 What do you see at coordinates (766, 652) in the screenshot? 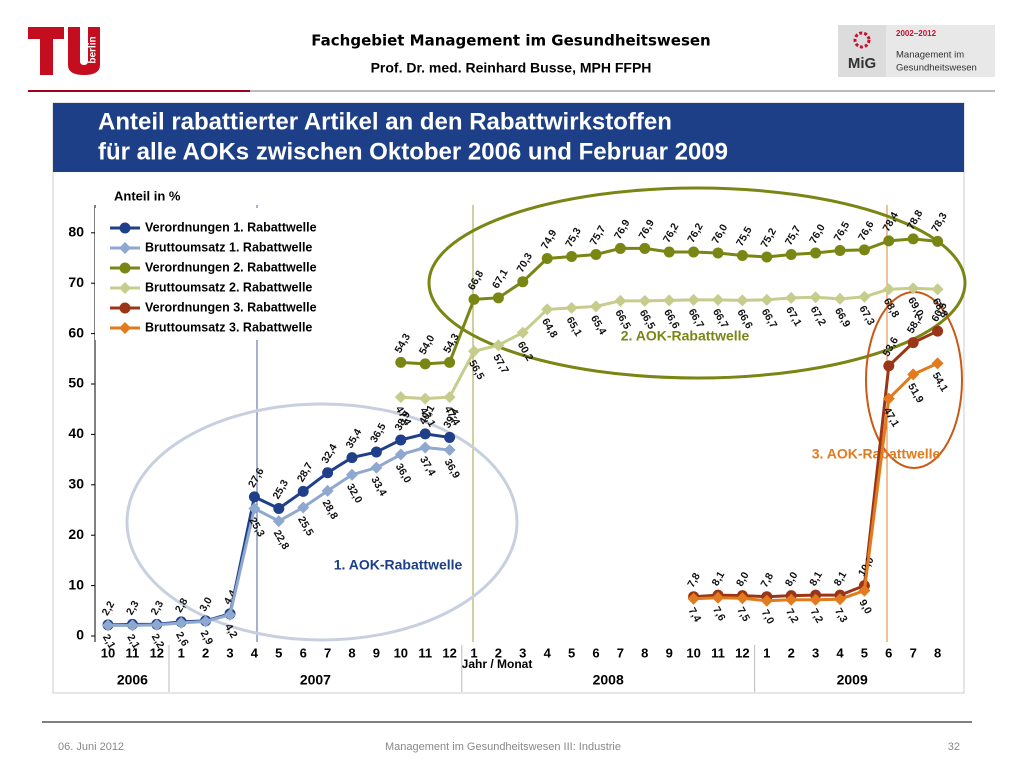
I see `x-tick-label: 1` at bounding box center [766, 652].